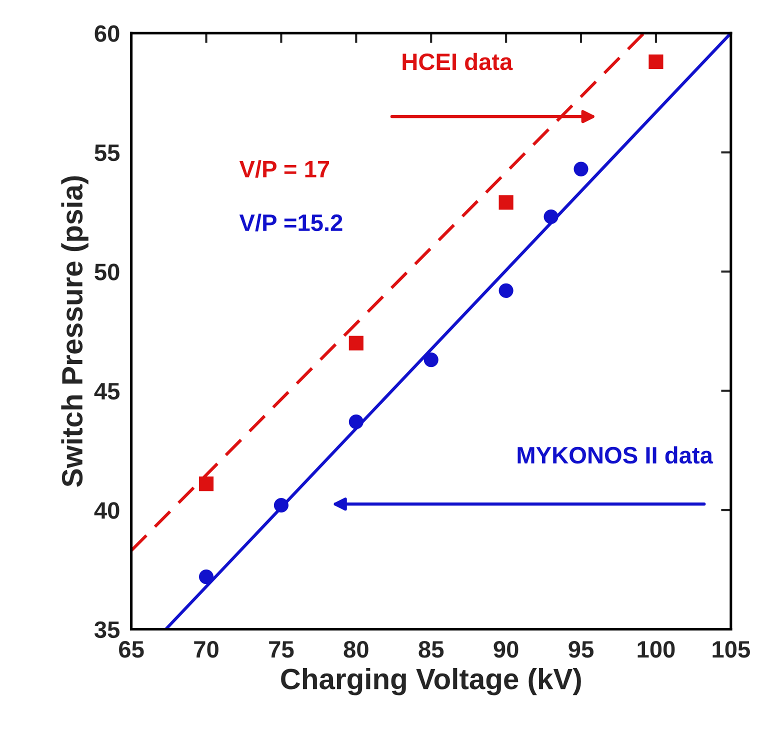 Image resolution: width=759 pixels, height=736 pixels. Describe the element at coordinates (284, 169) in the screenshot. I see `annotation: V/P = 17` at that location.